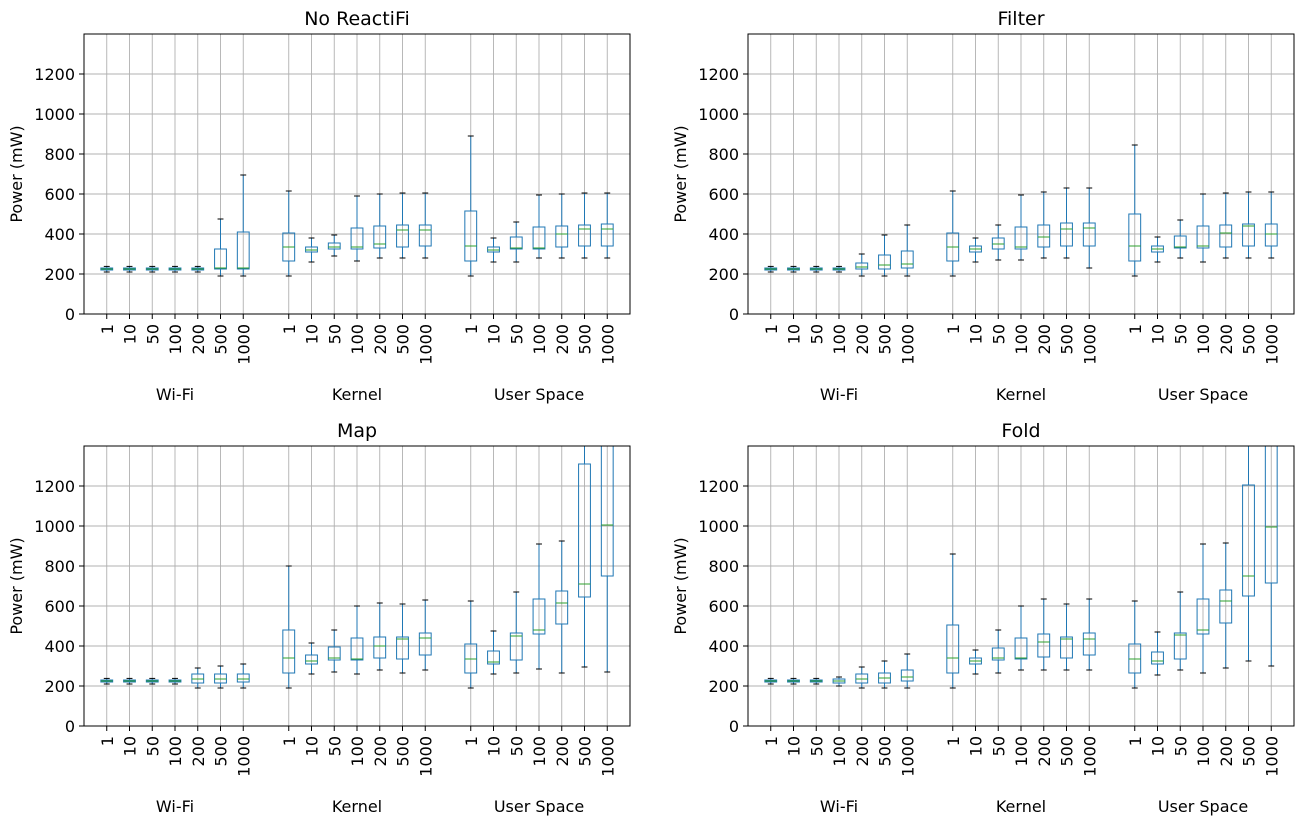  What do you see at coordinates (471, 644) in the screenshot?
I see `box-User Space-1` at bounding box center [471, 644].